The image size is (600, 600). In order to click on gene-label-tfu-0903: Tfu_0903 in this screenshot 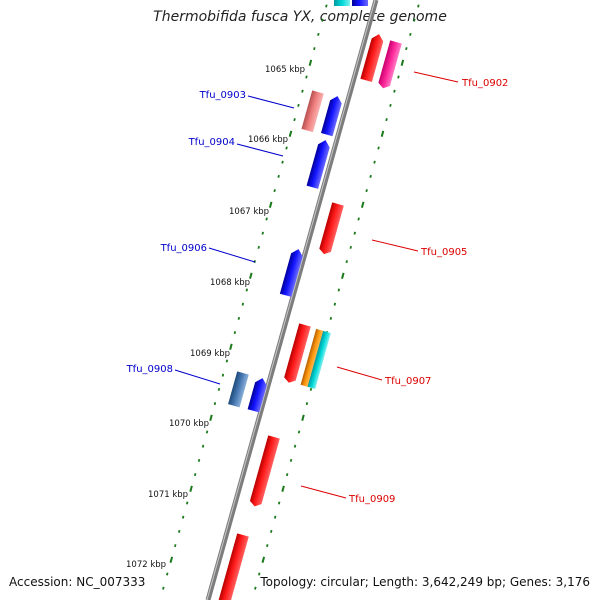, I will do `click(222, 95)`.